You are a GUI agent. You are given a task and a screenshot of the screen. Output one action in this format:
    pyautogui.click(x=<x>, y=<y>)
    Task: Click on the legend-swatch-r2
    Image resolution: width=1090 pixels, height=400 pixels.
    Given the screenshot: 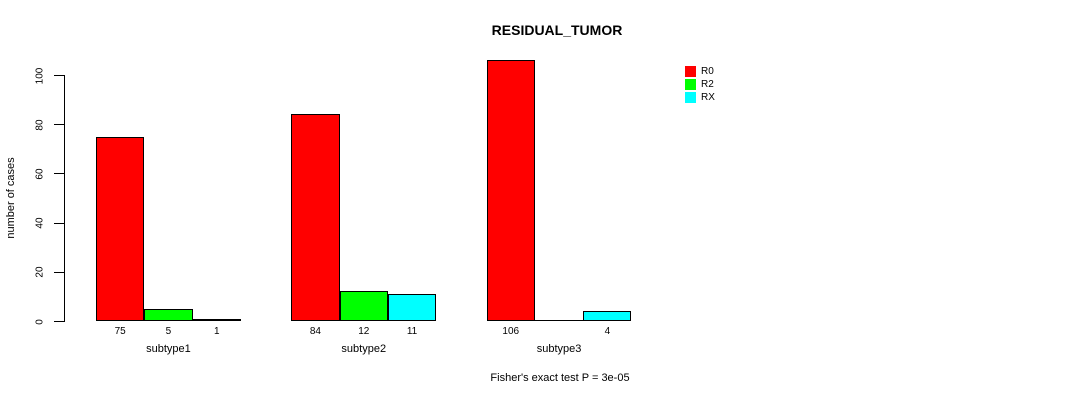 What is the action you would take?
    pyautogui.click(x=690, y=84)
    